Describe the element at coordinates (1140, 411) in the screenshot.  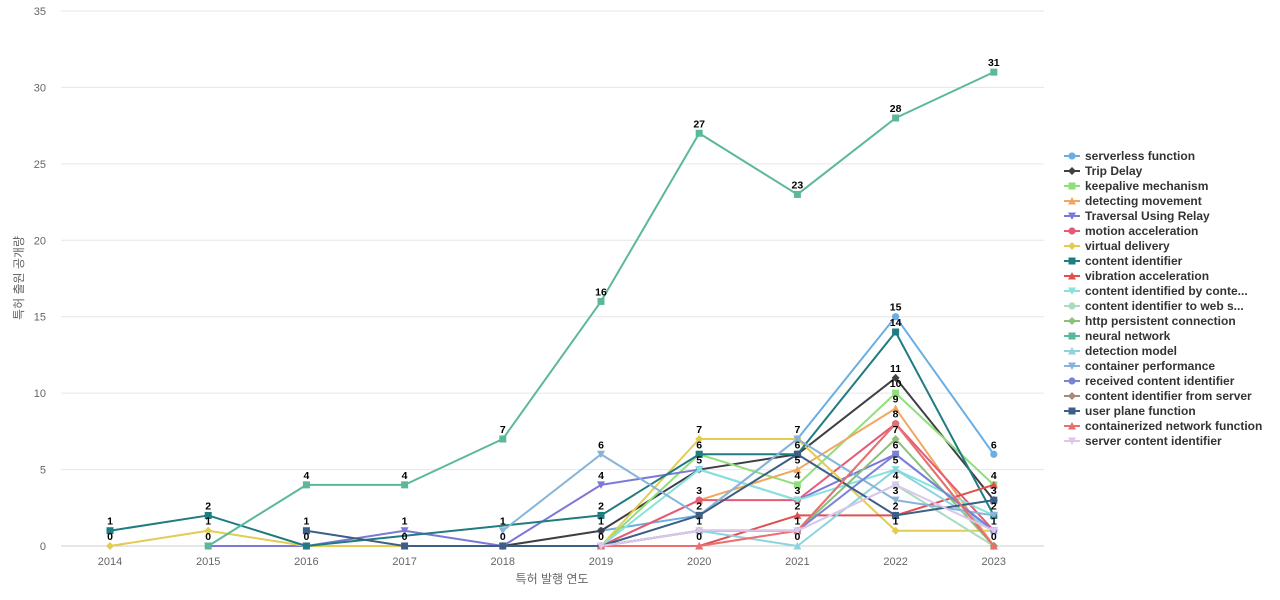
I see `legend-label: user plane function` at that location.